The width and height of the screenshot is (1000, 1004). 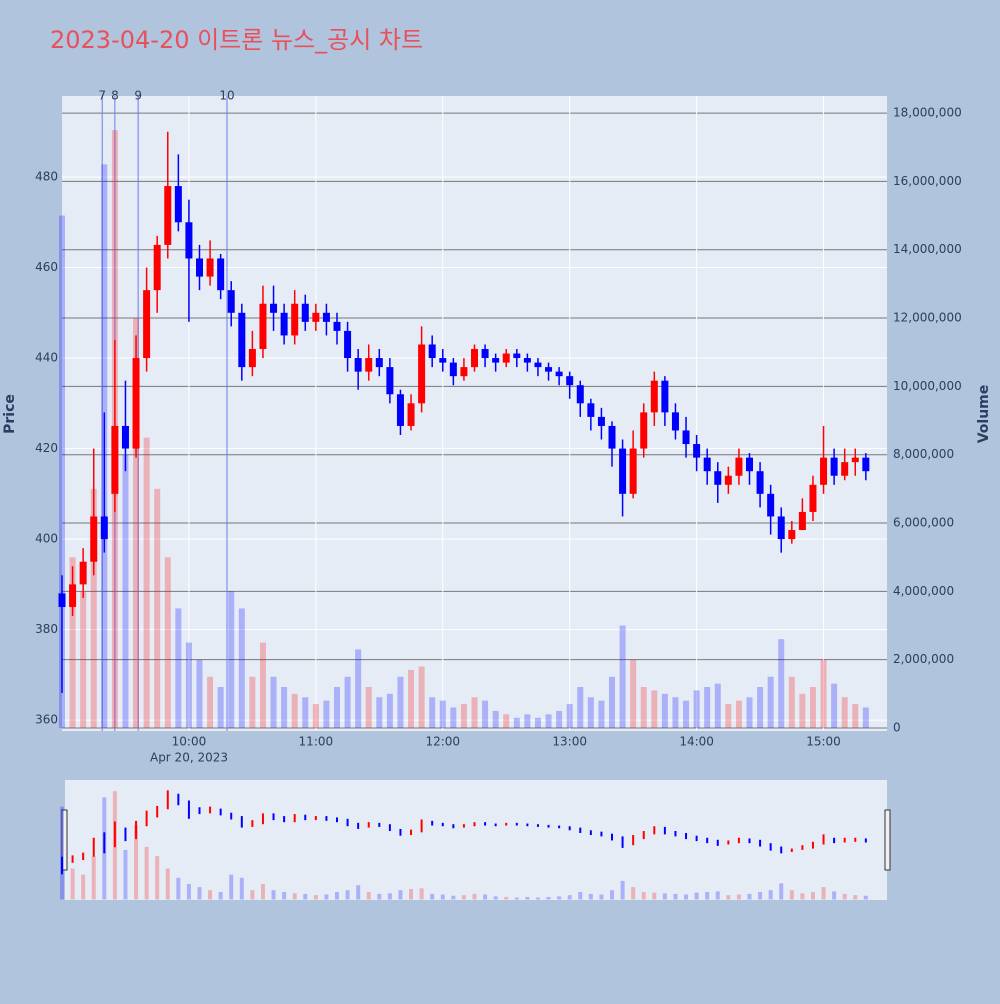 What do you see at coordinates (927, 318) in the screenshot?
I see `y2-tick-label: 12,000,000` at bounding box center [927, 318].